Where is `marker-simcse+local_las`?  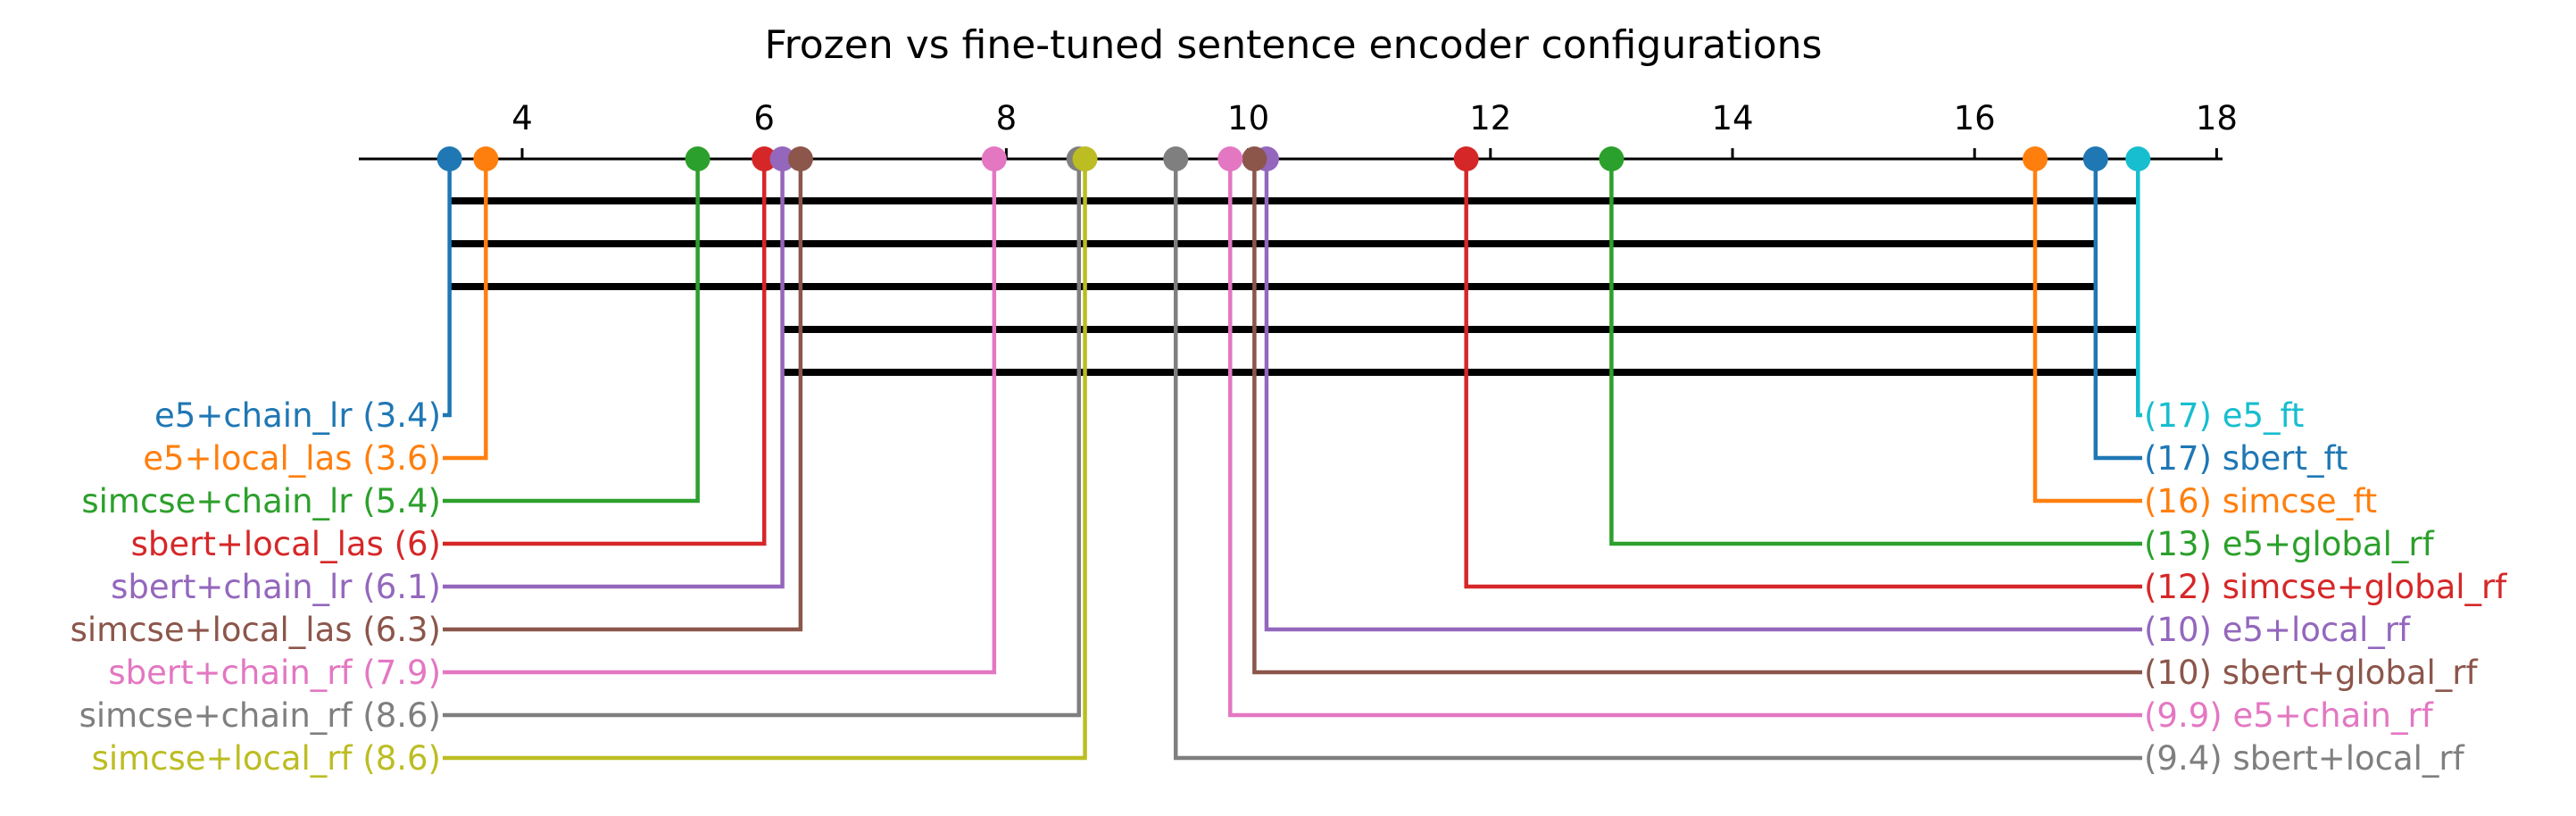 marker-simcse+local_las is located at coordinates (800, 158).